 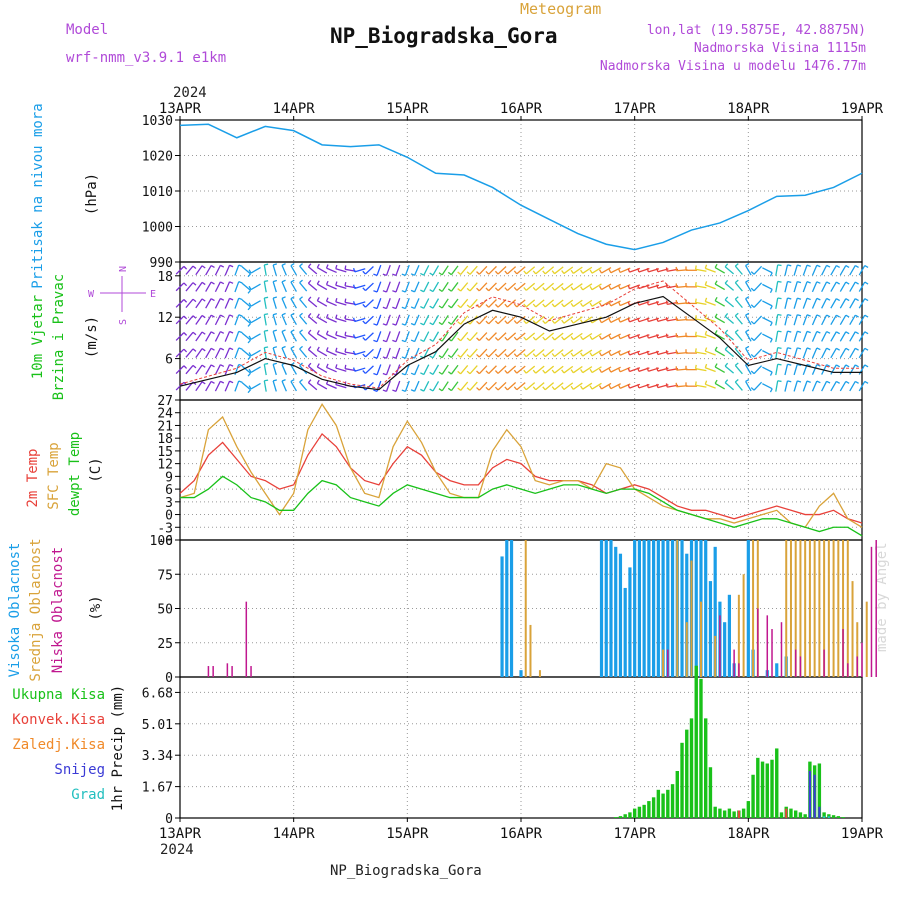 I want to click on temp-label-1: 2m Temp, so click(x=33, y=477).